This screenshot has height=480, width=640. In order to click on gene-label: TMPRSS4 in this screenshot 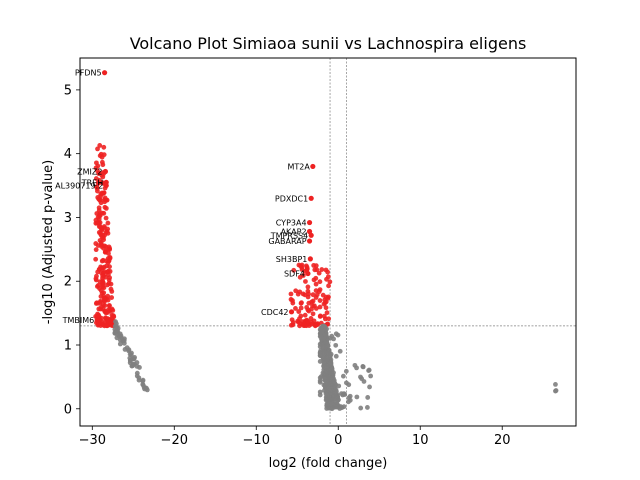, I will do `click(289, 235)`.